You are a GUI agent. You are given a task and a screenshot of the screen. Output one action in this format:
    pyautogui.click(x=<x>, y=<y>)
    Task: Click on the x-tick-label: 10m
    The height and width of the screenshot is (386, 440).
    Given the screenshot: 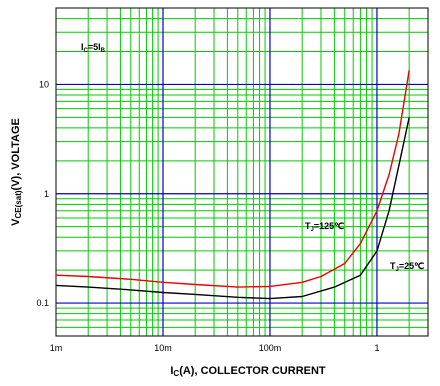 What is the action you would take?
    pyautogui.click(x=163, y=348)
    